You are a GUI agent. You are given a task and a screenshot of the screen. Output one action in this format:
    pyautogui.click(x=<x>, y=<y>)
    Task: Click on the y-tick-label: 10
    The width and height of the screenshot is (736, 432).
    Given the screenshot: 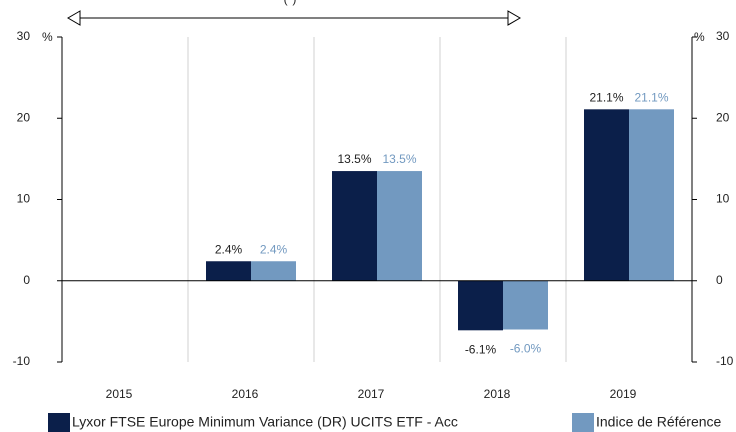 What is the action you would take?
    pyautogui.click(x=24, y=199)
    